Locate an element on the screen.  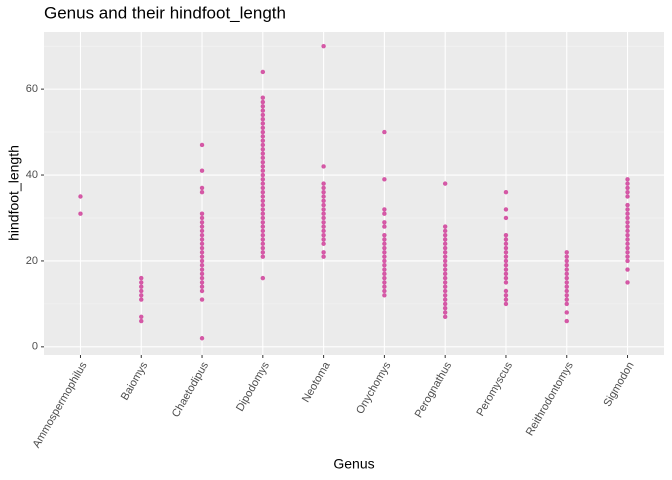
y-axis-label: hindfoot_length is located at coordinates (14, 193).